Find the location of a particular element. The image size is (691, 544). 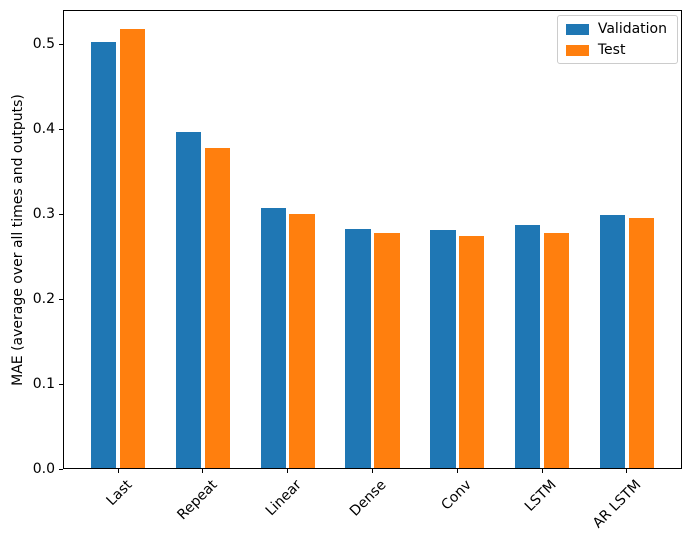

bar-test-repeat is located at coordinates (217, 307).